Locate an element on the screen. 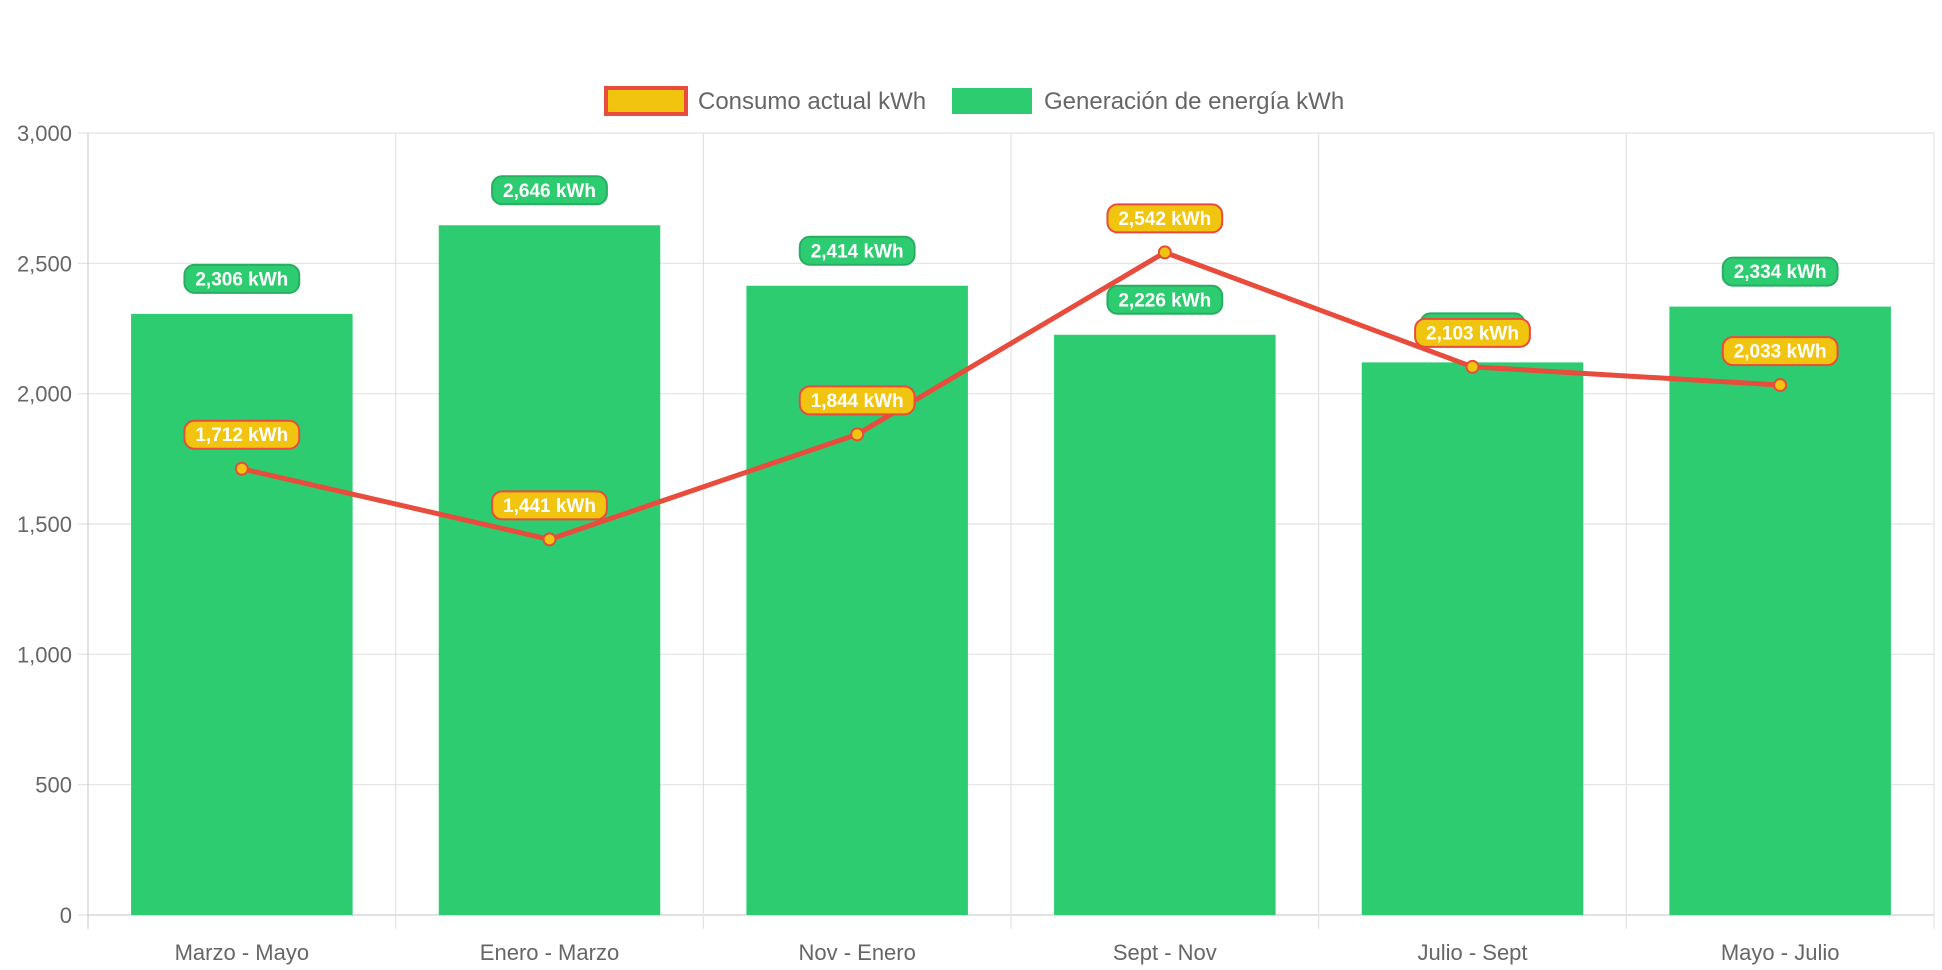 This screenshot has height=970, width=1942. x-tick-label: Marzo - Mayo is located at coordinates (242, 952).